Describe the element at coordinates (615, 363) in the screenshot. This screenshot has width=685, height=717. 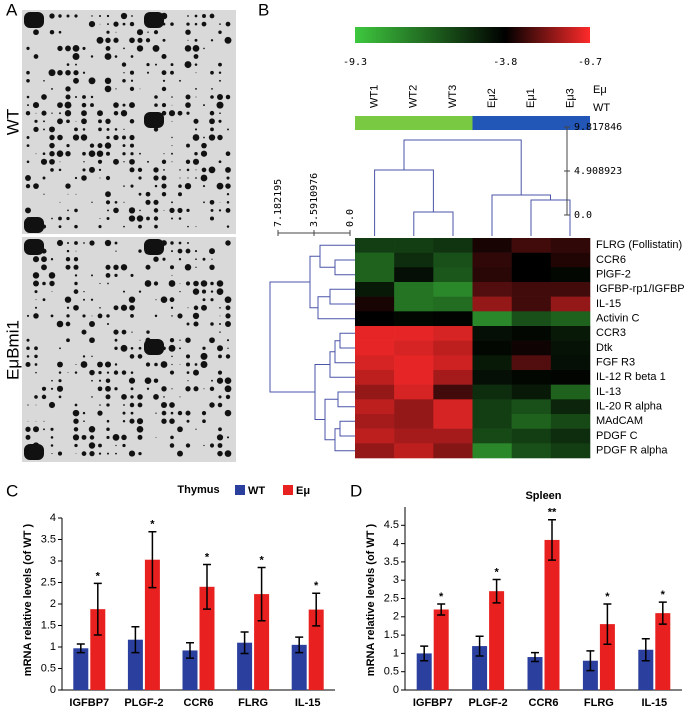
I see `row-label: FGF R3` at that location.